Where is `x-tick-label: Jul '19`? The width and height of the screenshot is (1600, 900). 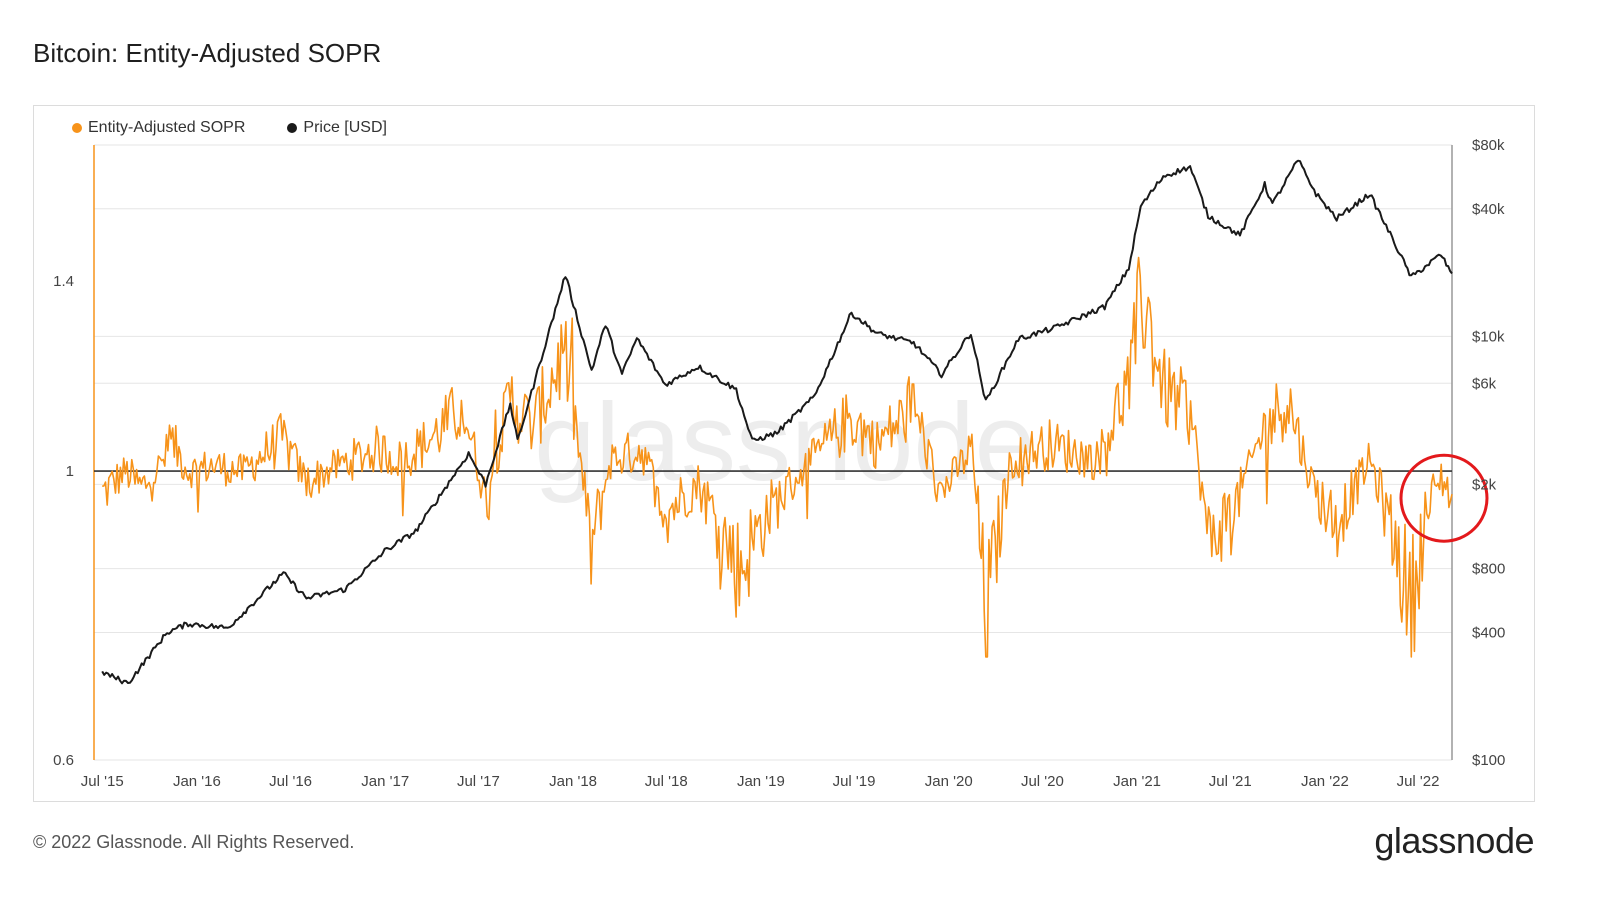 x-tick-label: Jul '19 is located at coordinates (854, 781).